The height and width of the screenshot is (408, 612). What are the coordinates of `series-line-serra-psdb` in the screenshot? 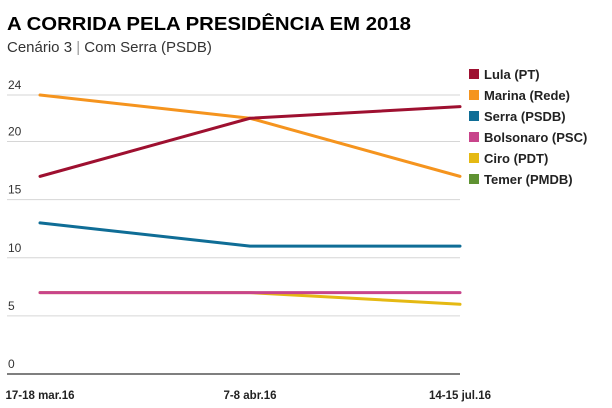 It's located at (250, 234).